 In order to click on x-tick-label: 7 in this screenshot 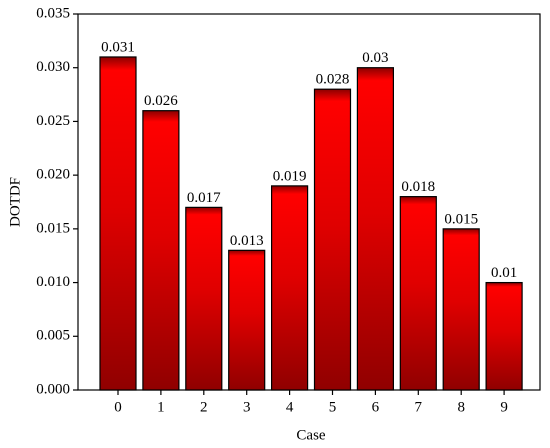, I will do `click(419, 407)`.